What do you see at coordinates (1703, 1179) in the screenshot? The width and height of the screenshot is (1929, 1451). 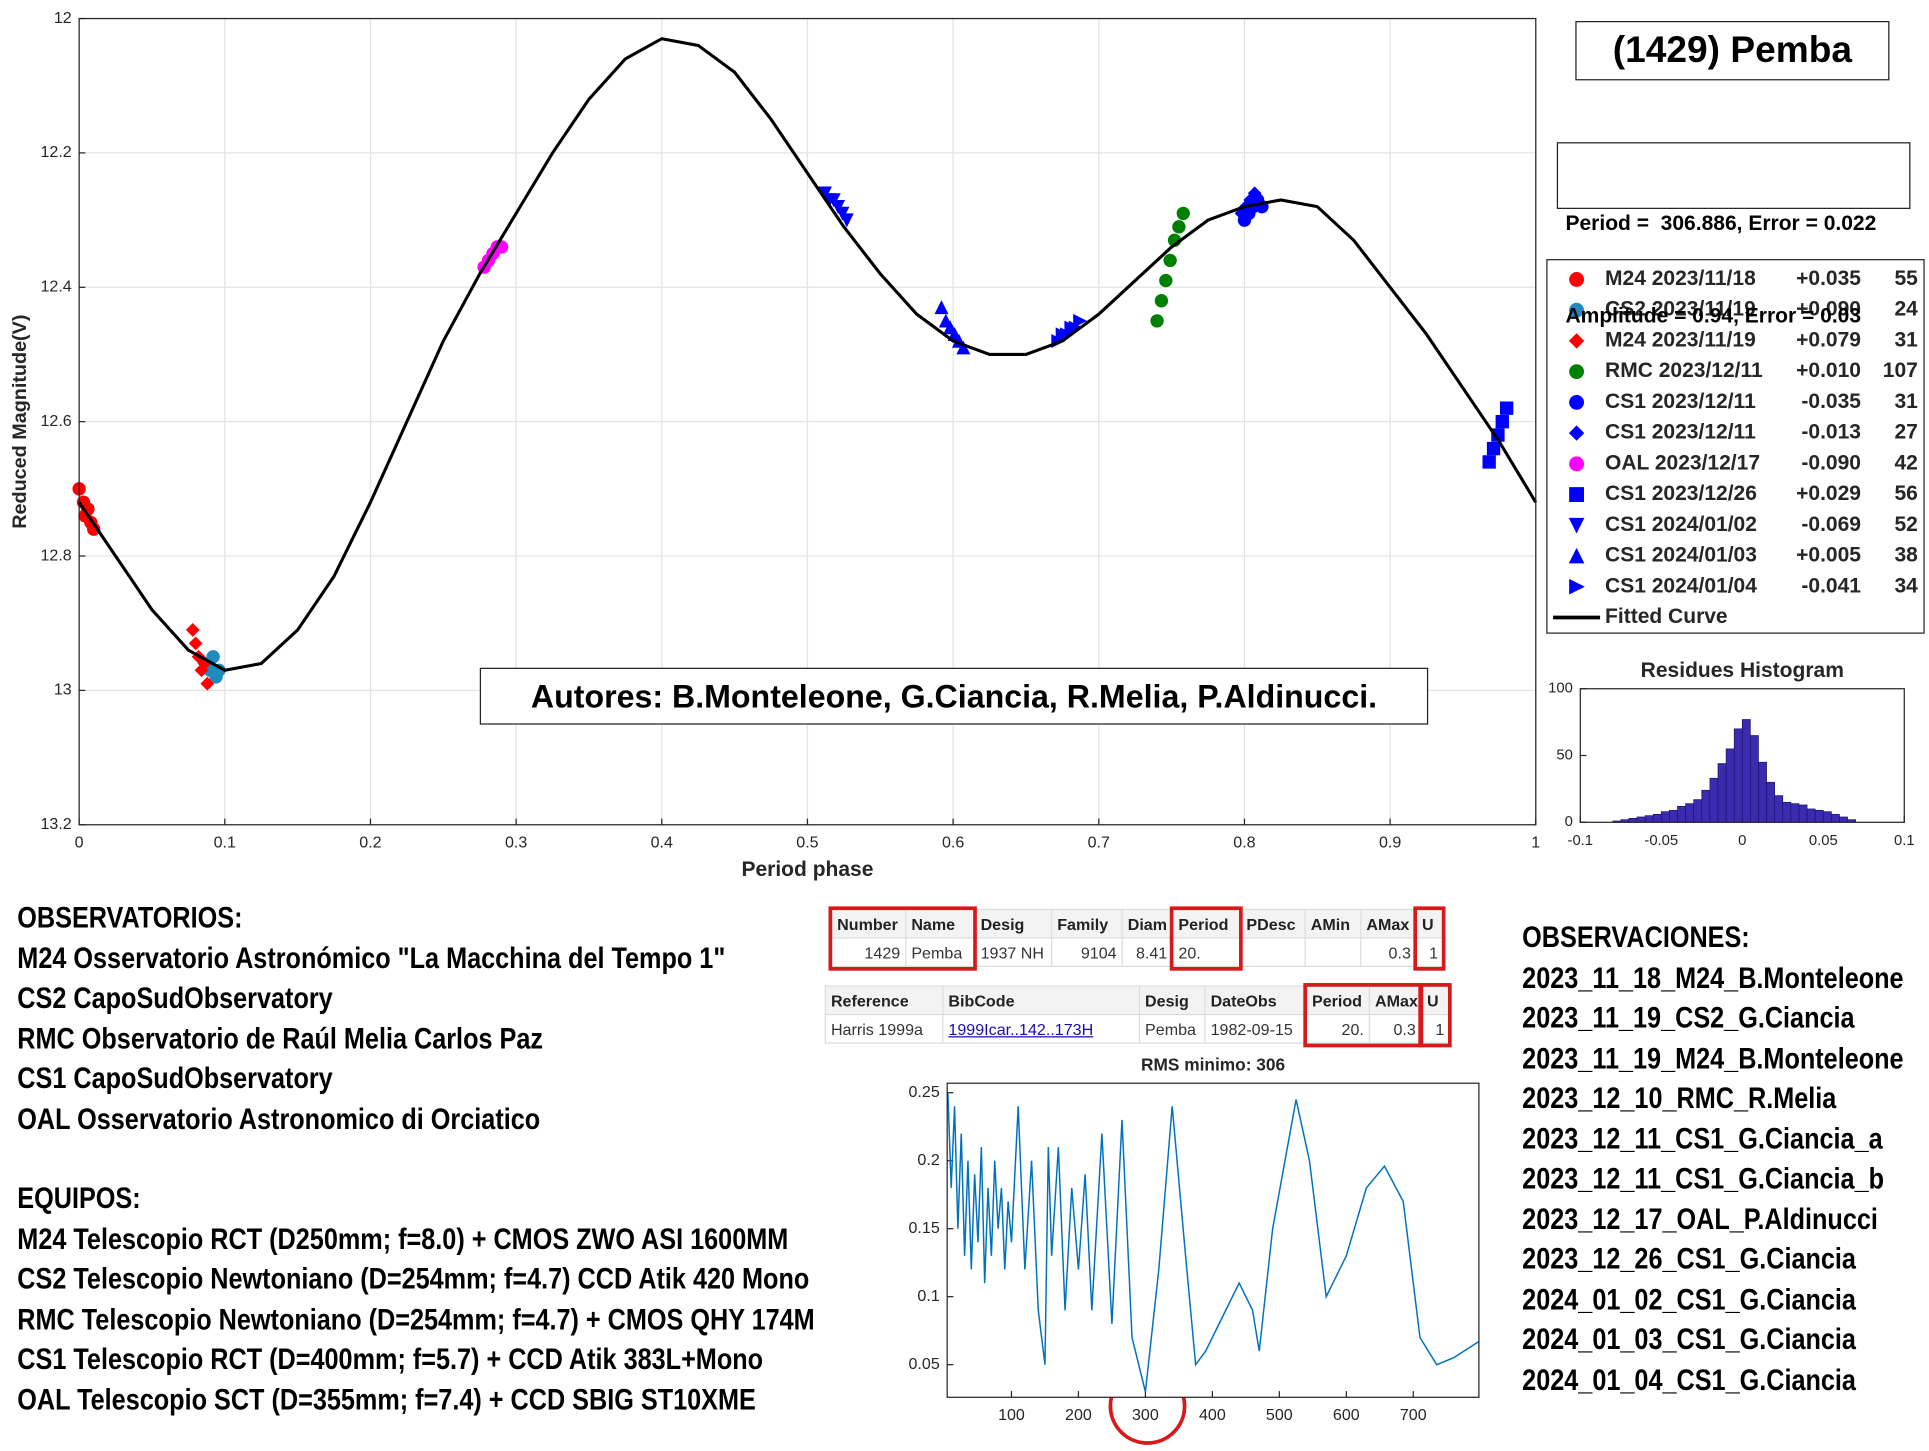 I see `panel-line: 2023_12_11_CS1_G.Ciancia_b` at bounding box center [1703, 1179].